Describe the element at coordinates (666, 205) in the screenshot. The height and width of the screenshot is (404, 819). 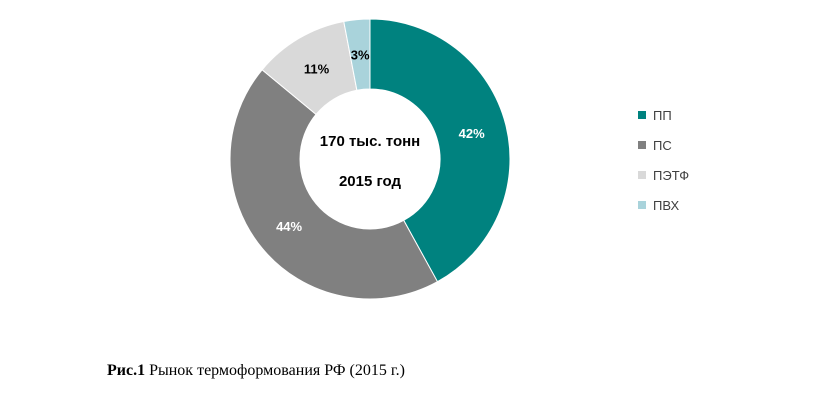
I see `legend-label-4: ПВХ` at that location.